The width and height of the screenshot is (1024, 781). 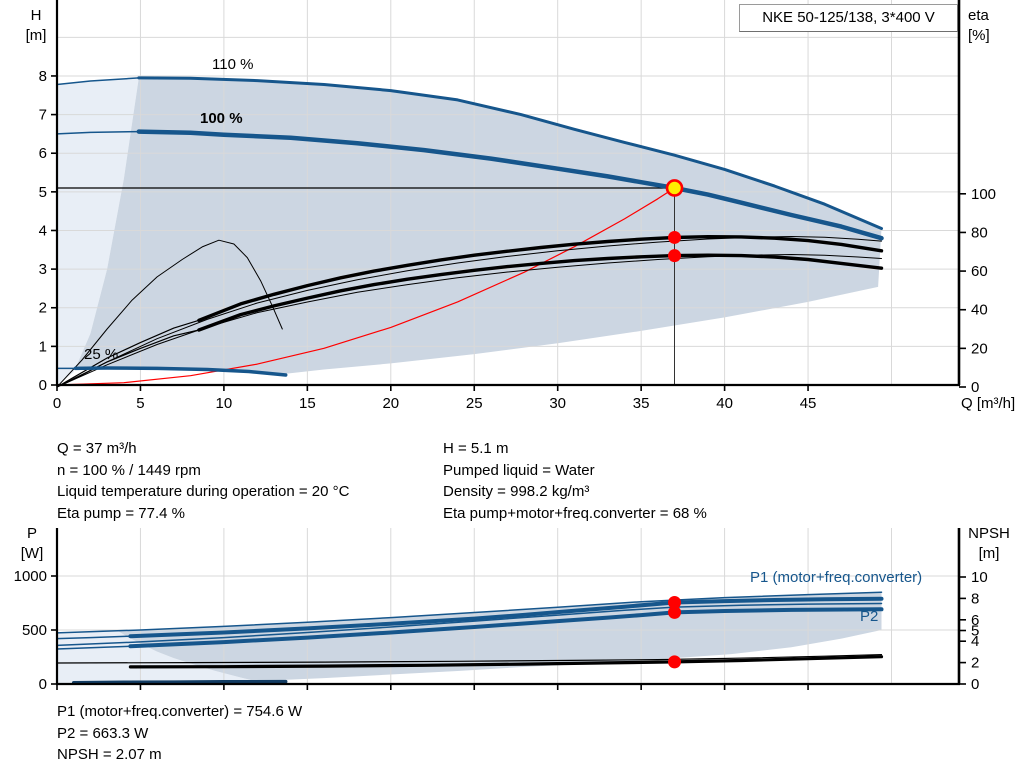 I want to click on curve-label-p2: P2, so click(x=869, y=616).